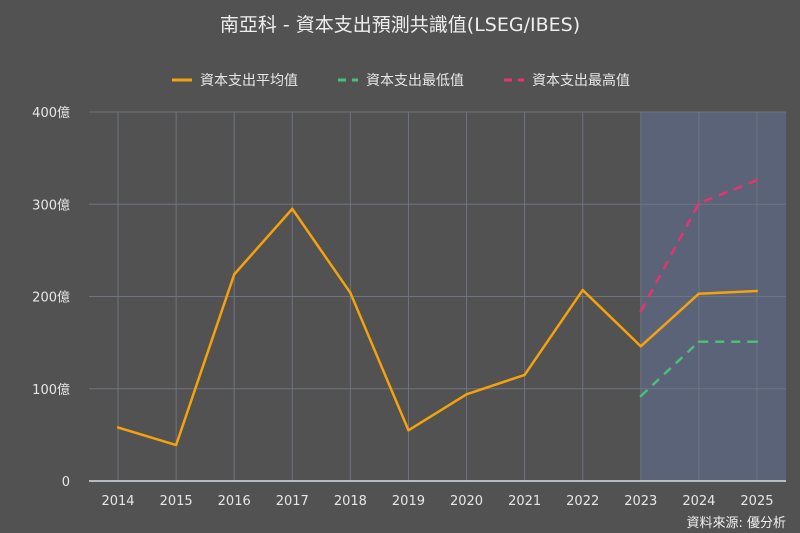 This screenshot has height=533, width=800. What do you see at coordinates (249, 81) in the screenshot?
I see `legend-label-avg: 資本支出平均值` at bounding box center [249, 81].